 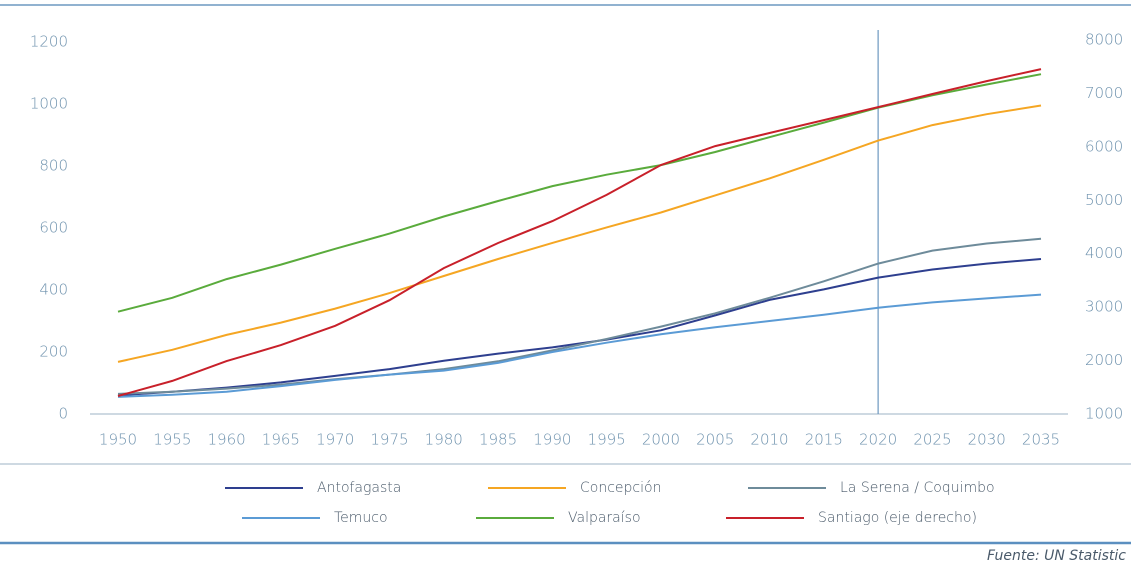 What do you see at coordinates (917, 488) in the screenshot?
I see `legend-label: La Serena / Coquimbo` at bounding box center [917, 488].